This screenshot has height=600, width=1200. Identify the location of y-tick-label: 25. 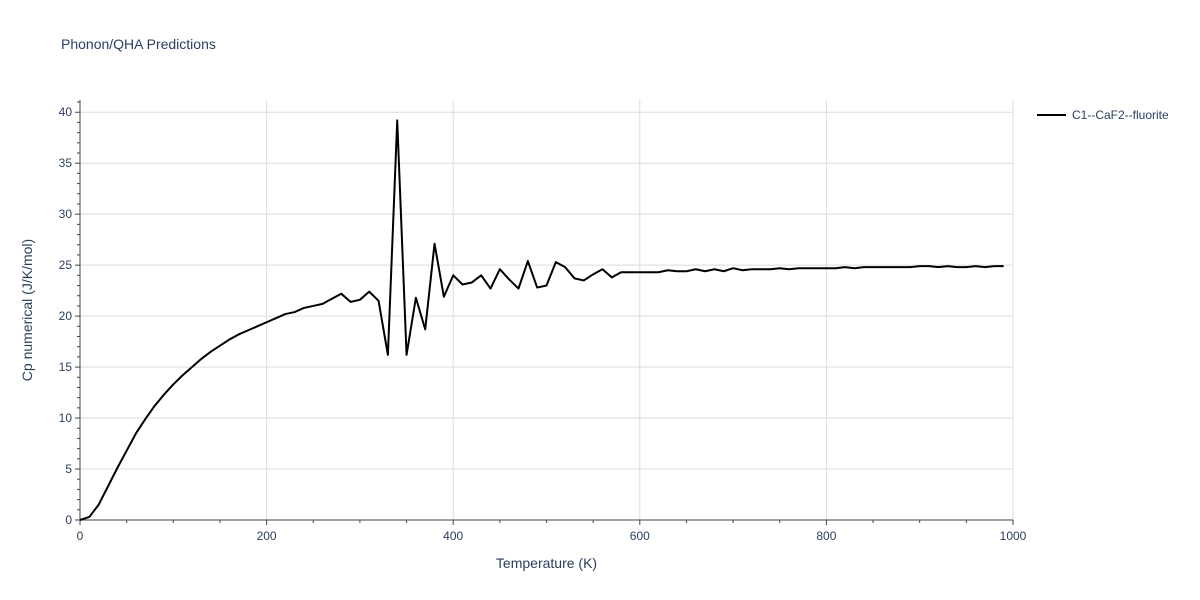
(66, 265).